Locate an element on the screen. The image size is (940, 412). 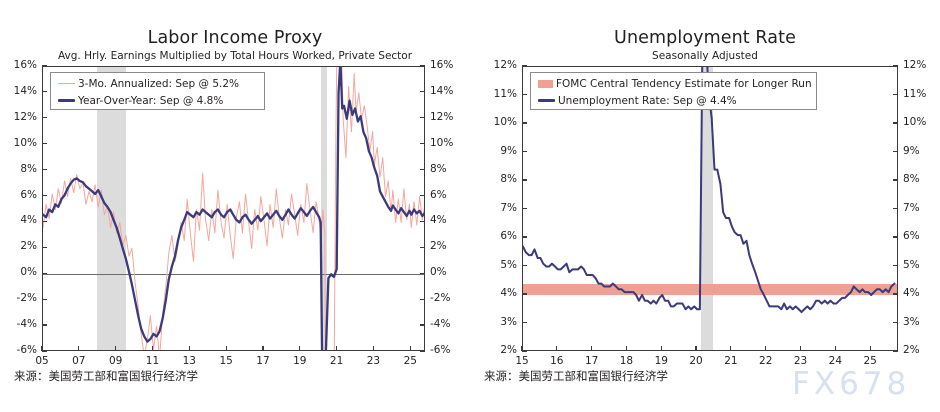
chart-subtitle-right: Seasonally Adjusted is located at coordinates (705, 56).